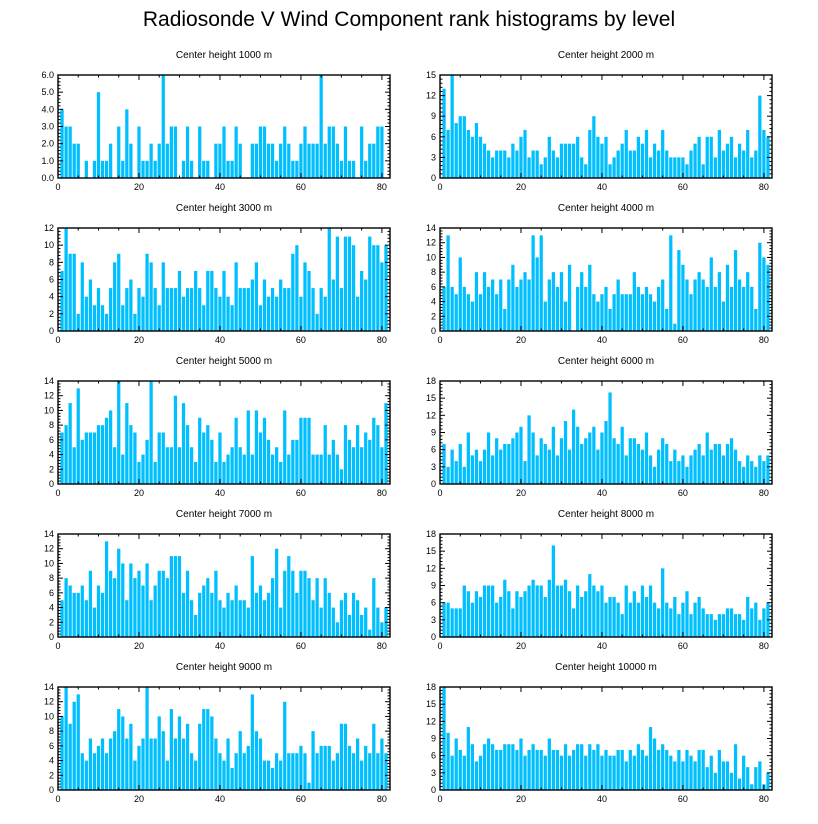 This screenshot has width=818, height=824. Describe the element at coordinates (433, 178) in the screenshot. I see `y-tick-label: 0` at that location.